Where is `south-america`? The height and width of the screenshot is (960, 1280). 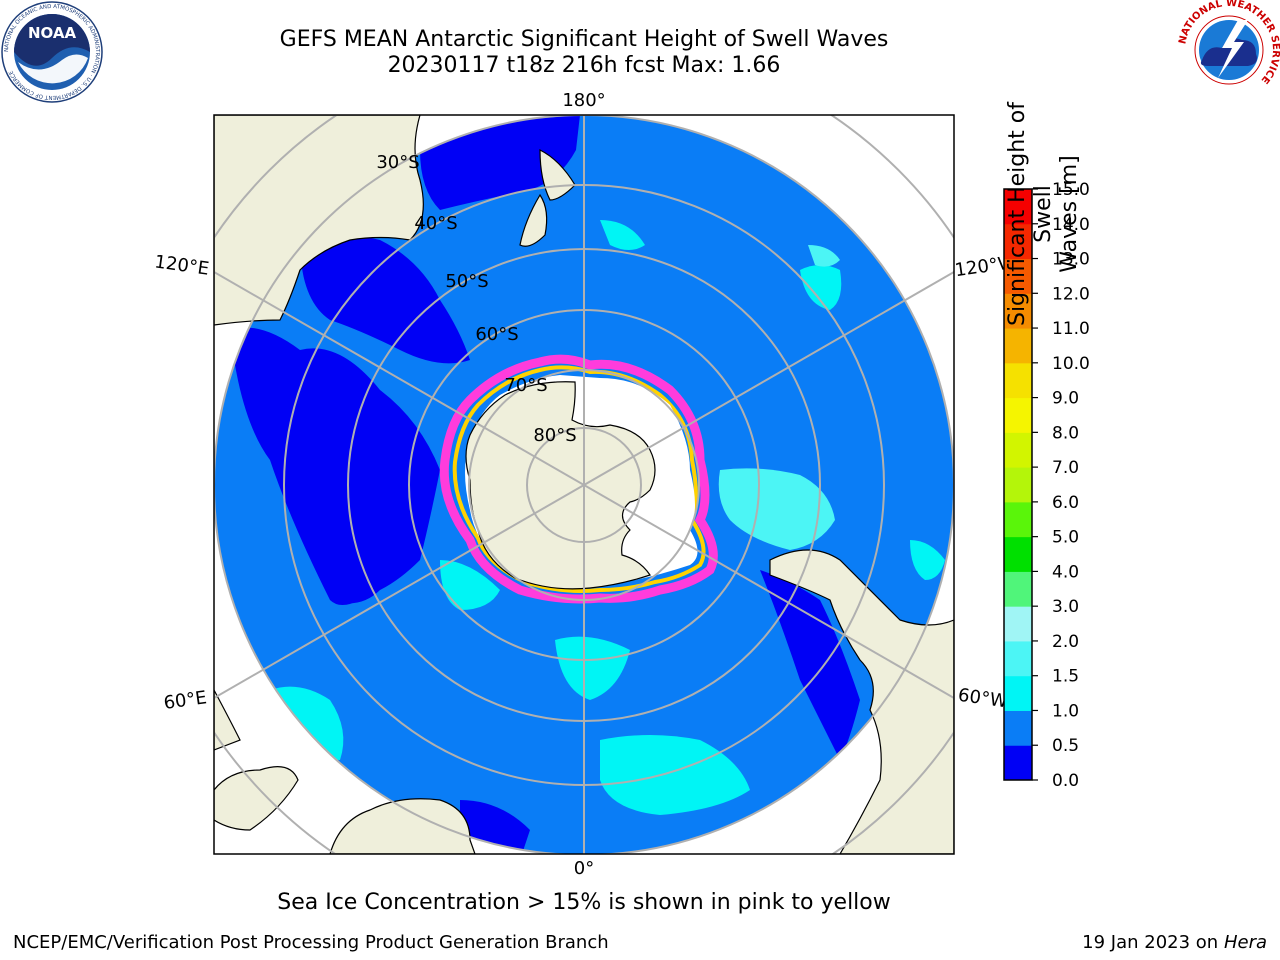
south-america is located at coordinates (861, 701).